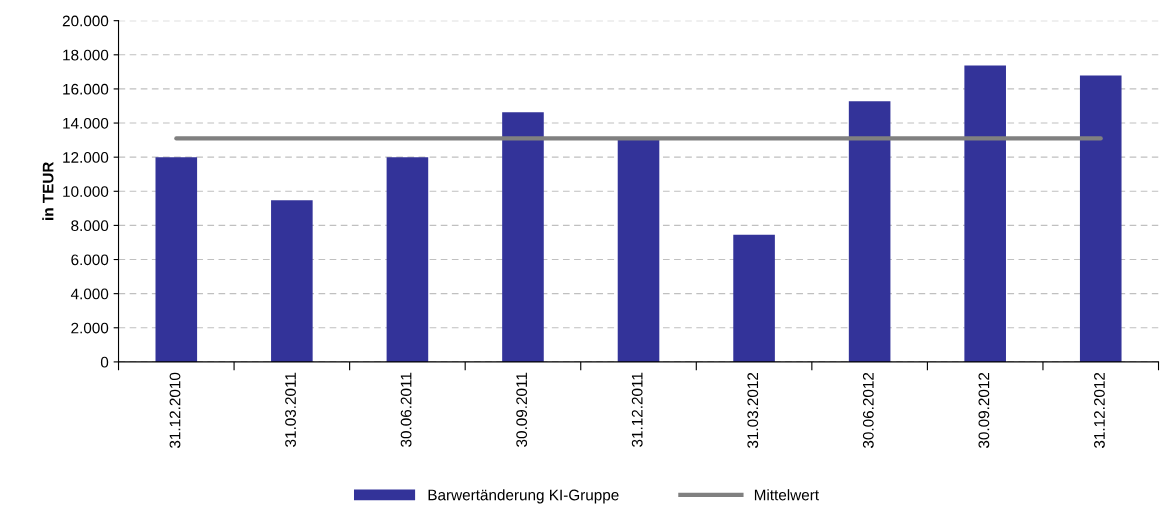  Describe the element at coordinates (1099, 410) in the screenshot. I see `x-tick-label: 31.12.2012` at that location.